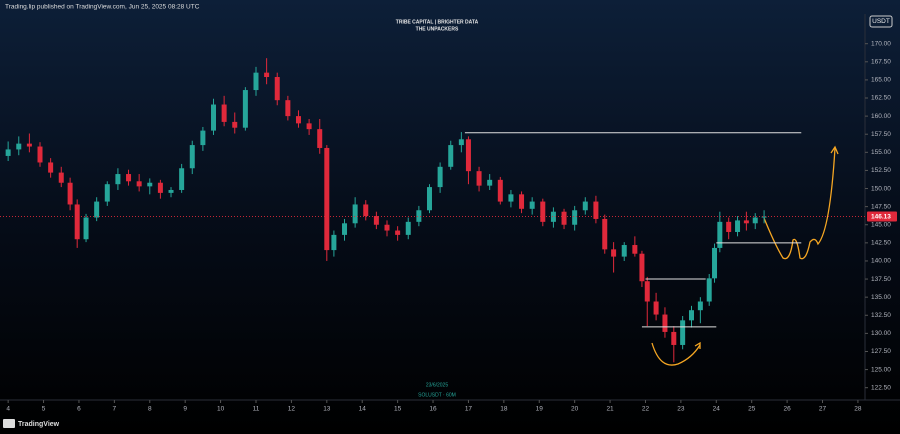 The width and height of the screenshot is (900, 434). I want to click on currency-box, so click(881, 21).